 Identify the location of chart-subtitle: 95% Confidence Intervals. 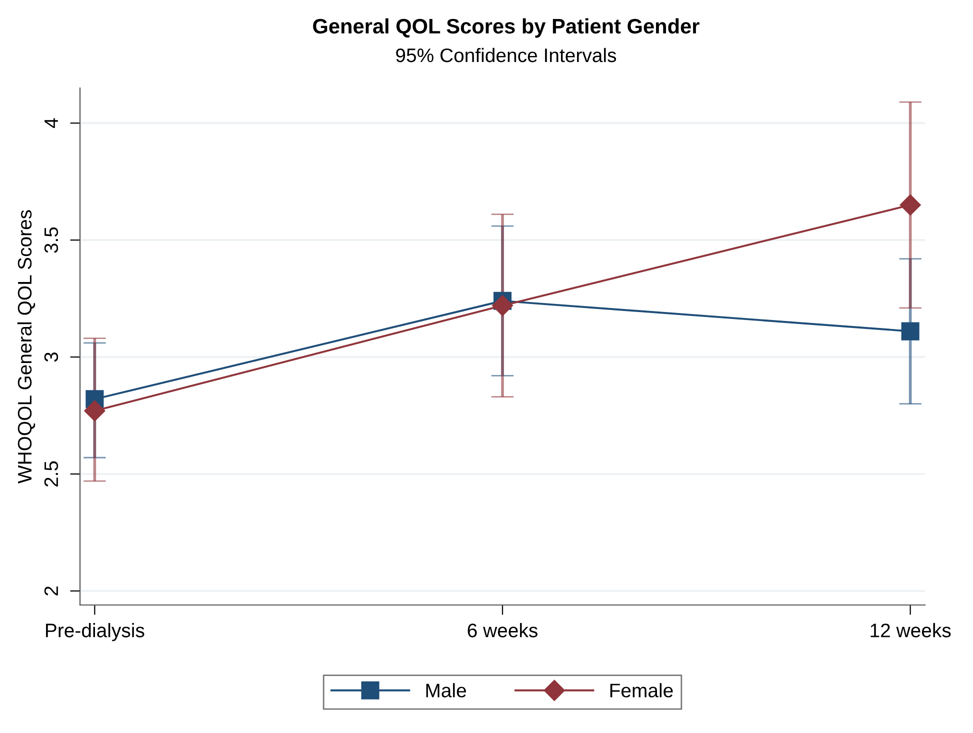
(506, 55).